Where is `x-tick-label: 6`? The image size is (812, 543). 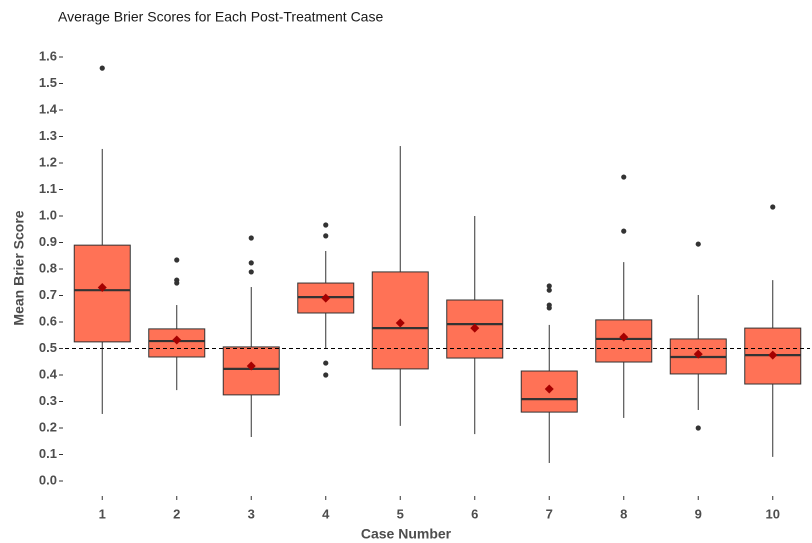
x-tick-label: 6 is located at coordinates (474, 513).